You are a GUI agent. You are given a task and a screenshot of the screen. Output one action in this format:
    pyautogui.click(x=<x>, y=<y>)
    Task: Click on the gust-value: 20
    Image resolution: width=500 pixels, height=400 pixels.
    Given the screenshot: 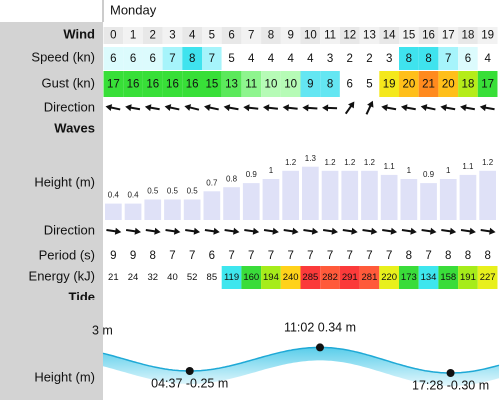 What is the action you would take?
    pyautogui.click(x=408, y=85)
    